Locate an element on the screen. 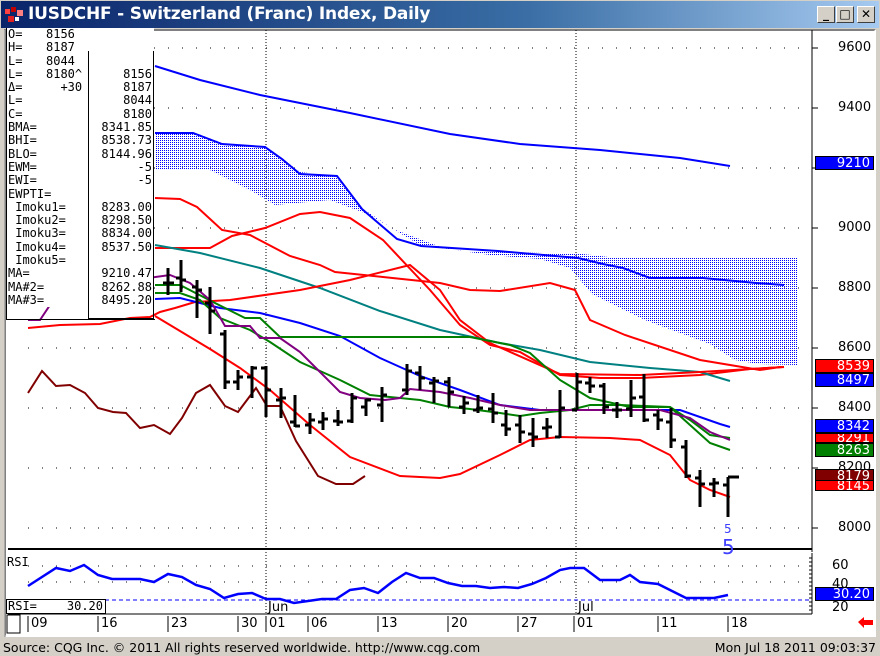 Image resolution: width=880 pixels, height=656 pixels. readout-border is located at coordinates (121, 185).